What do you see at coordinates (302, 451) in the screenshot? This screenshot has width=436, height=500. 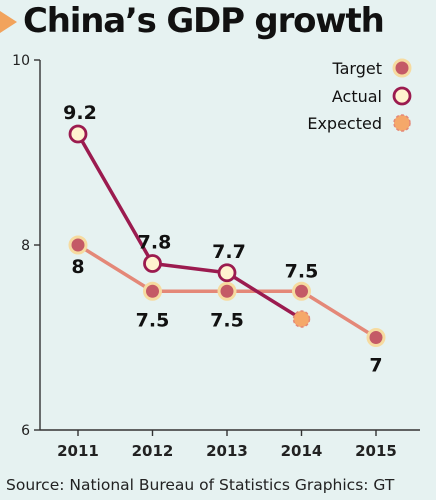 I see `x-tick-label-2014: 2014` at bounding box center [302, 451].